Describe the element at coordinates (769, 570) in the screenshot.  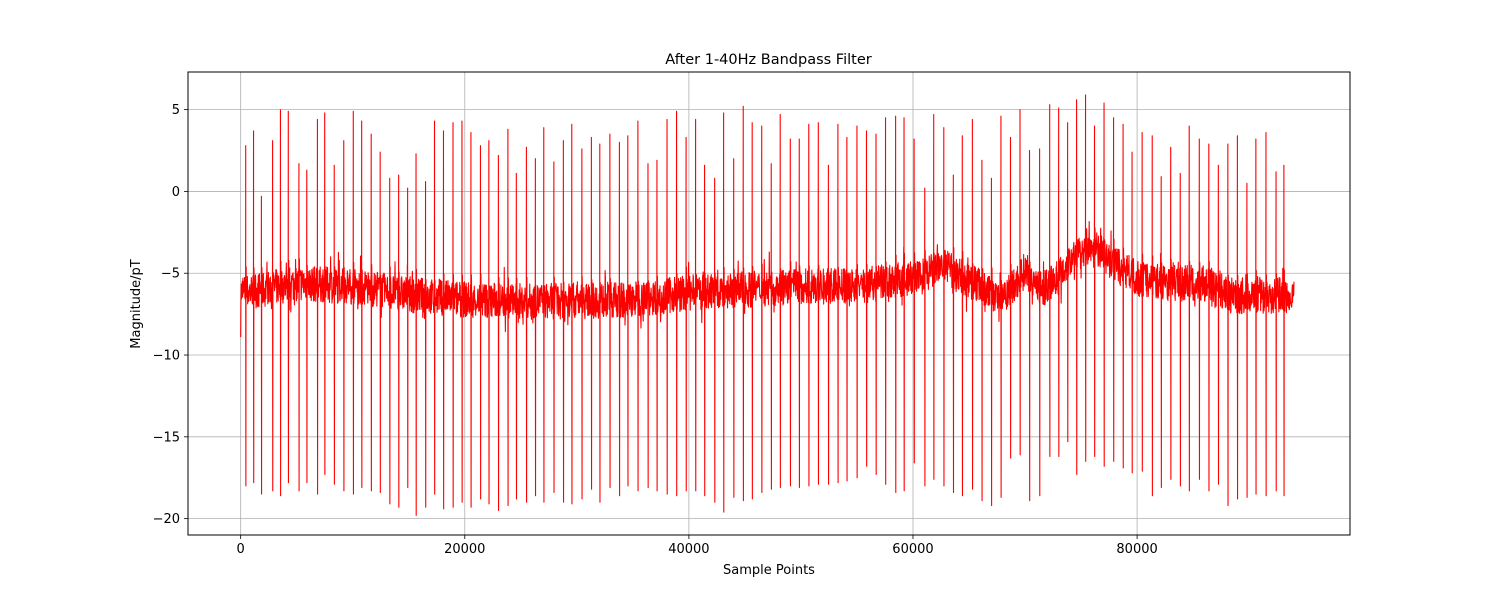
I see `x-axis-label: Sample Points` at that location.